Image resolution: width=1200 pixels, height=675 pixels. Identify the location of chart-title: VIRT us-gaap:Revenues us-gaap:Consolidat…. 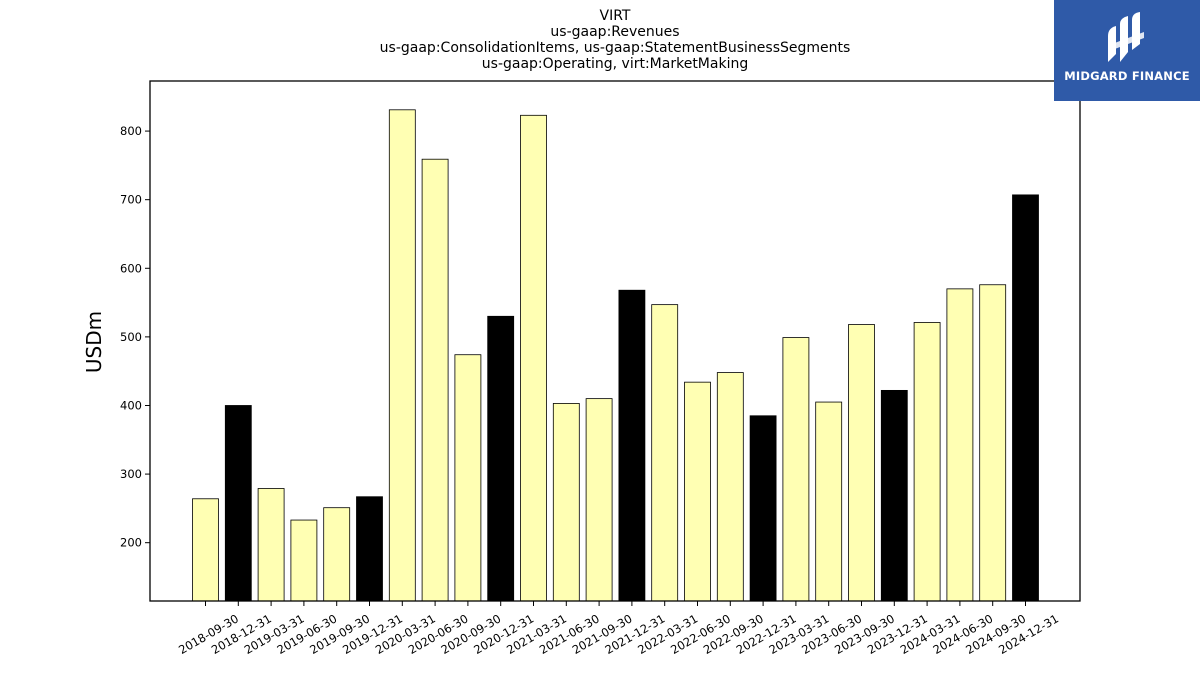
(615, 40).